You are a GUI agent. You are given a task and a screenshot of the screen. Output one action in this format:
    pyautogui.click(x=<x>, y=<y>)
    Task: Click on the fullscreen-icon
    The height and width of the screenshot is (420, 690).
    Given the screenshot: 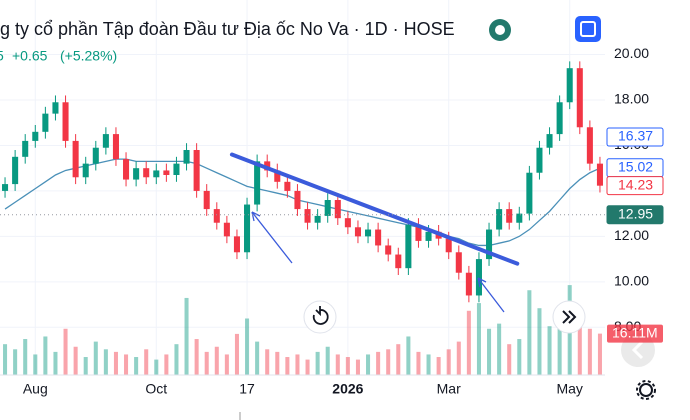 What is the action you would take?
    pyautogui.click(x=588, y=29)
    